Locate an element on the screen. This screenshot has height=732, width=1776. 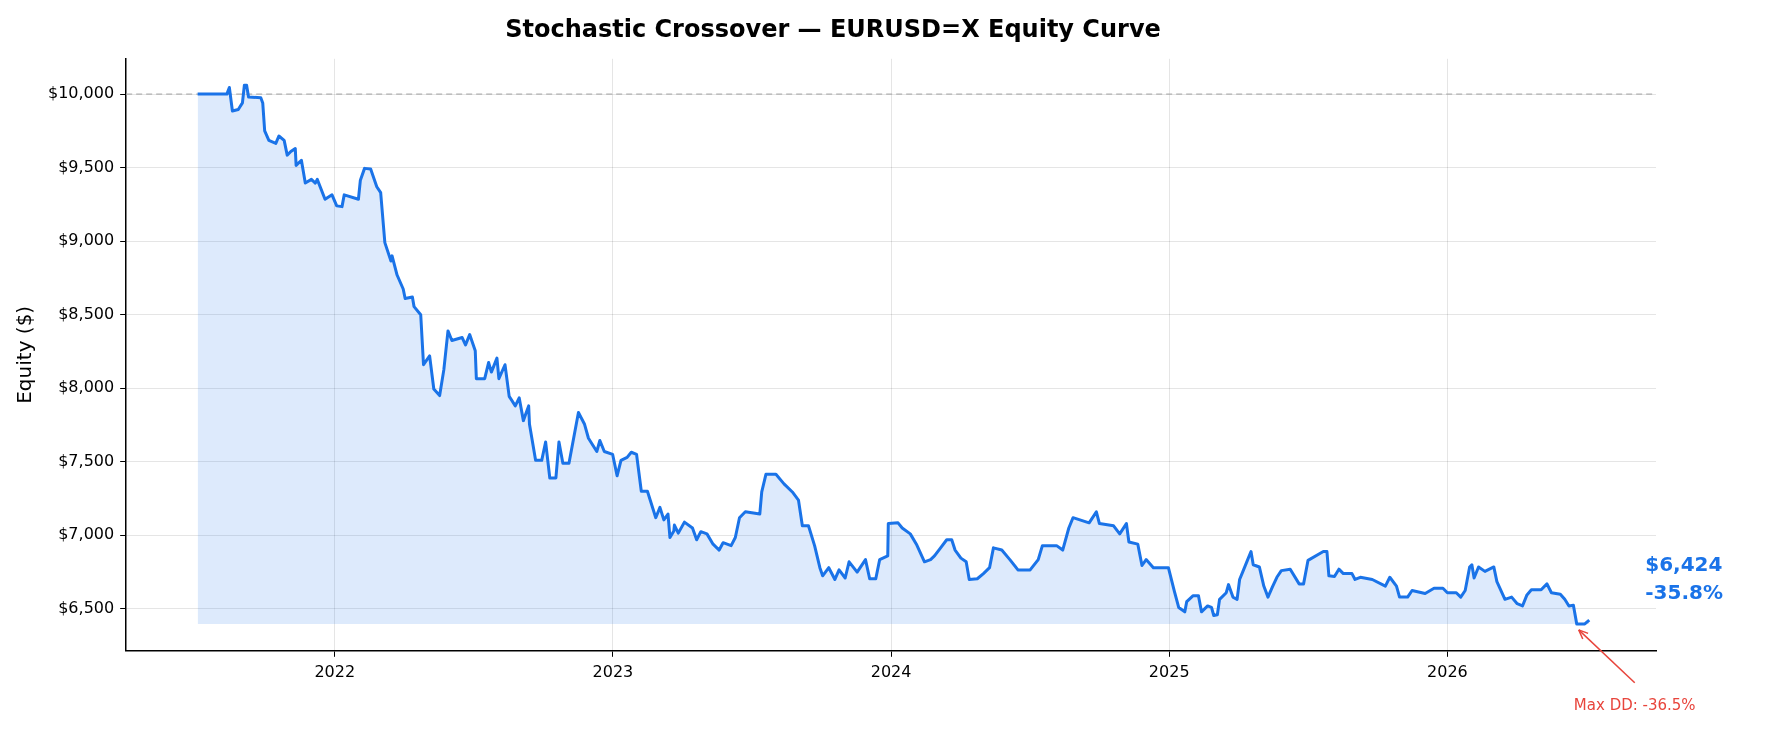
annotation: $6,424 -35.8% is located at coordinates (1684, 578).